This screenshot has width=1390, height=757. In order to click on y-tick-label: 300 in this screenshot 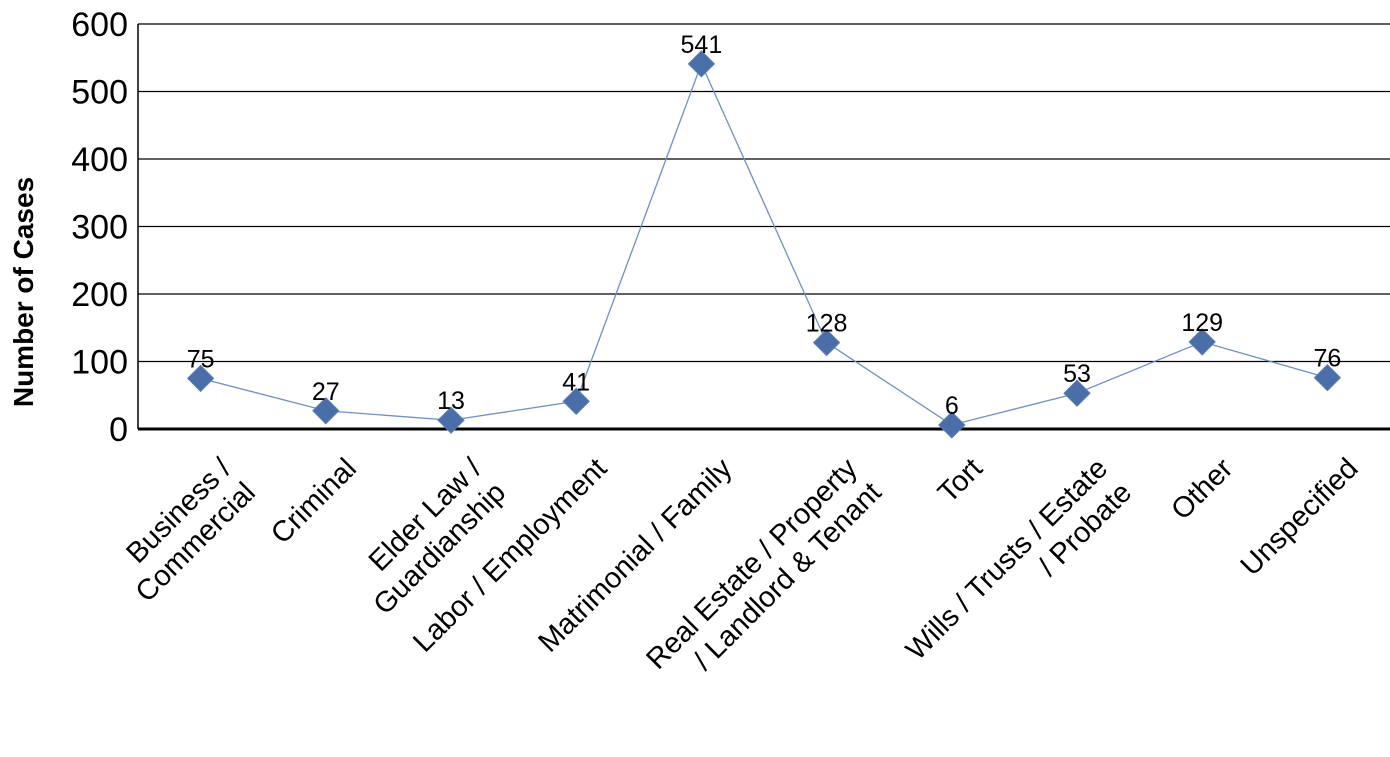, I will do `click(99, 228)`.